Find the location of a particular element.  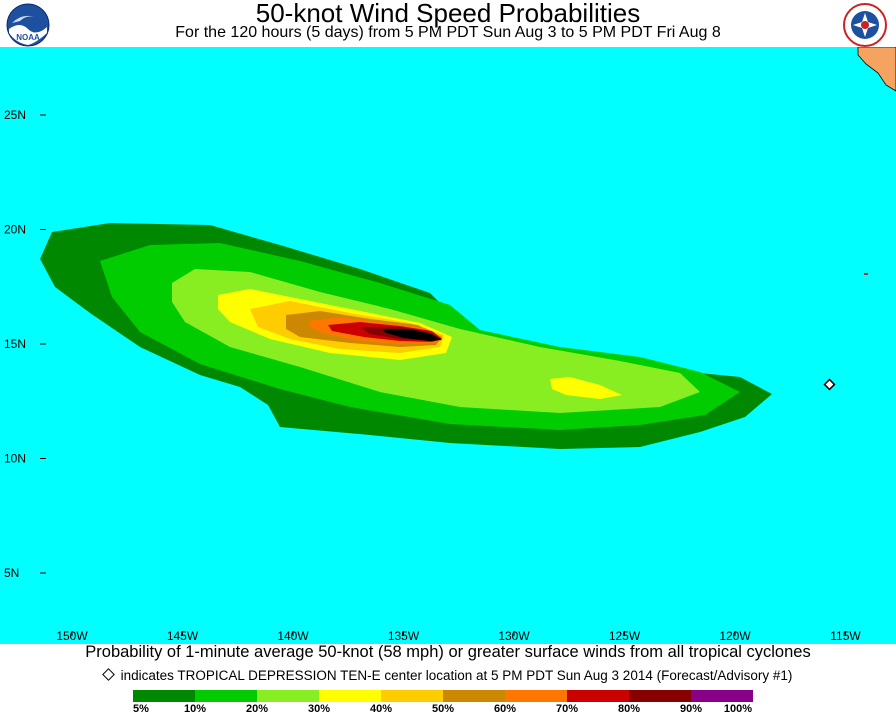

lat-label: 10N is located at coordinates (15, 459).